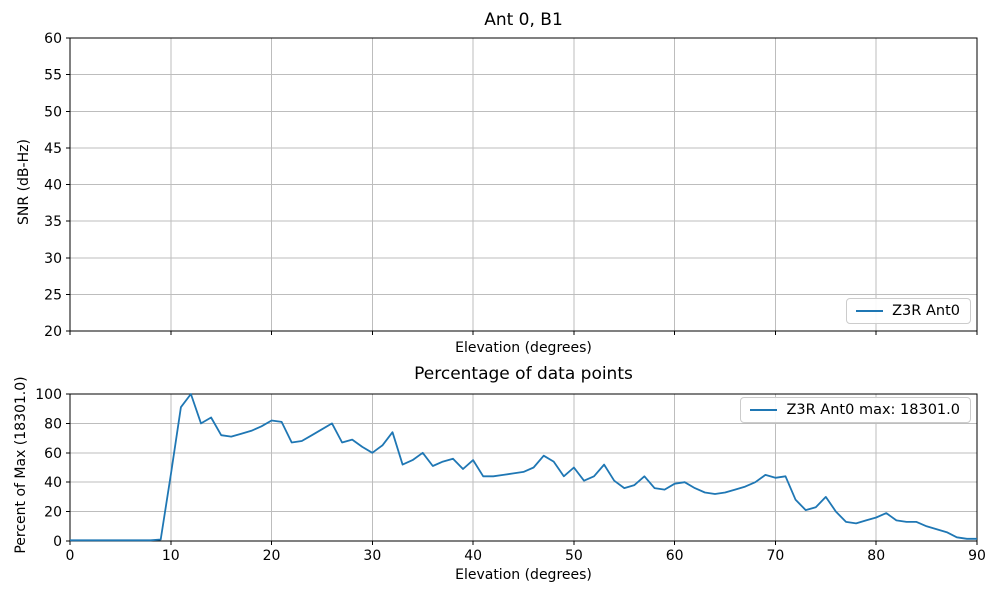 This screenshot has height=600, width=1000. Describe the element at coordinates (473, 556) in the screenshot. I see `x-tick-label: 40` at that location.